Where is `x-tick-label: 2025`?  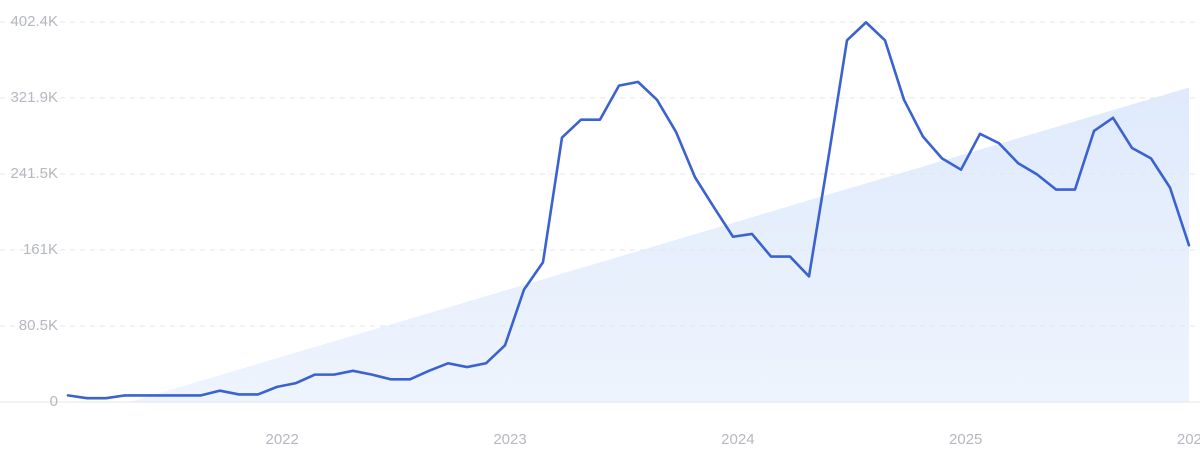 x-tick-label: 2025 is located at coordinates (965, 439).